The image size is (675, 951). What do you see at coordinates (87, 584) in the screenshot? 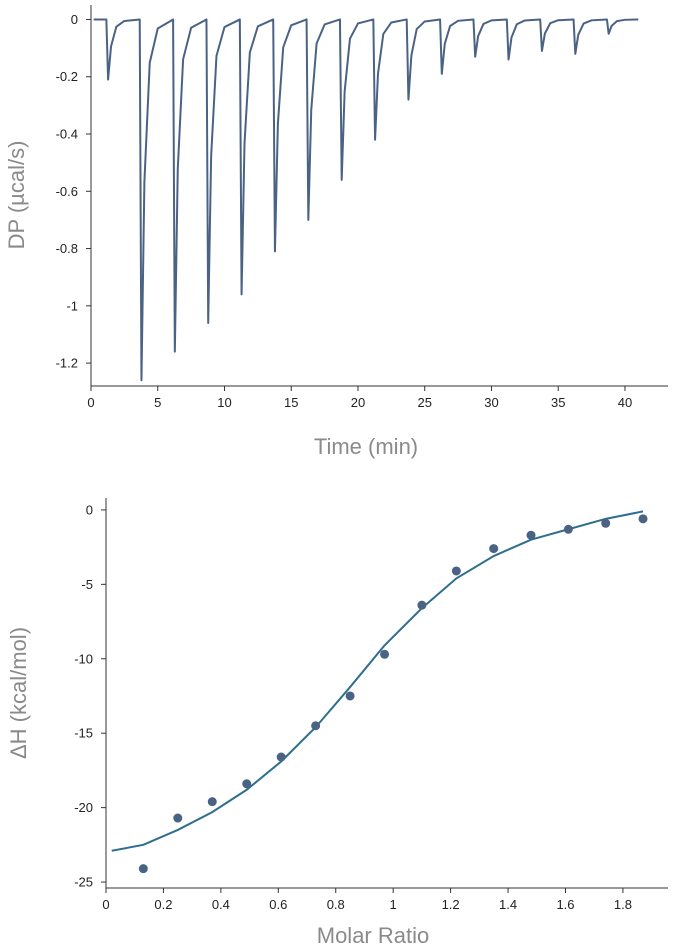
I see `isotherm-y-tick-label: -5` at bounding box center [87, 584].